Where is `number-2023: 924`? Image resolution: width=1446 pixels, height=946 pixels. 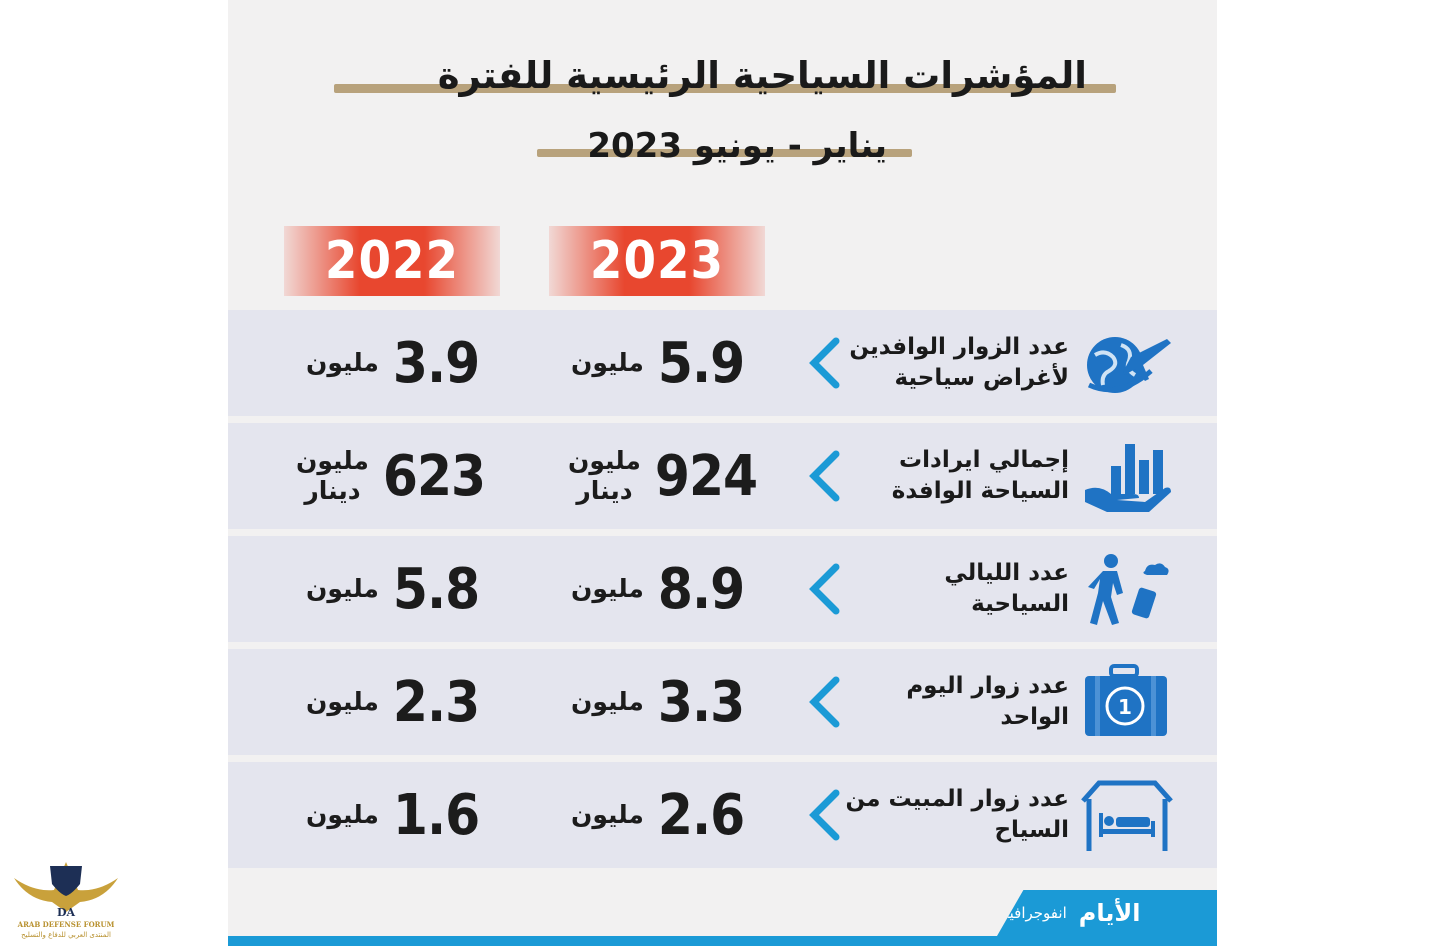 number-2023: 924 is located at coordinates (706, 476).